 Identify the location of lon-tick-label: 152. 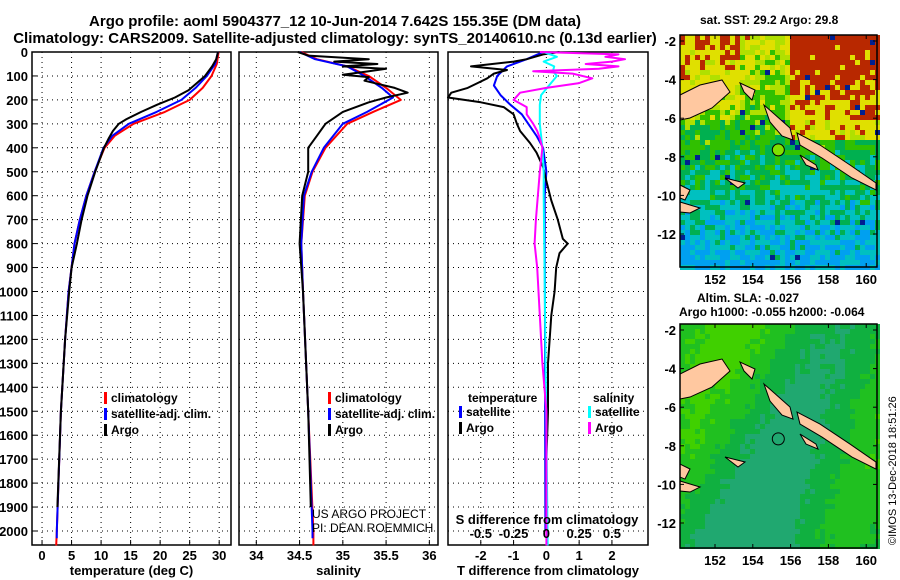
(715, 560).